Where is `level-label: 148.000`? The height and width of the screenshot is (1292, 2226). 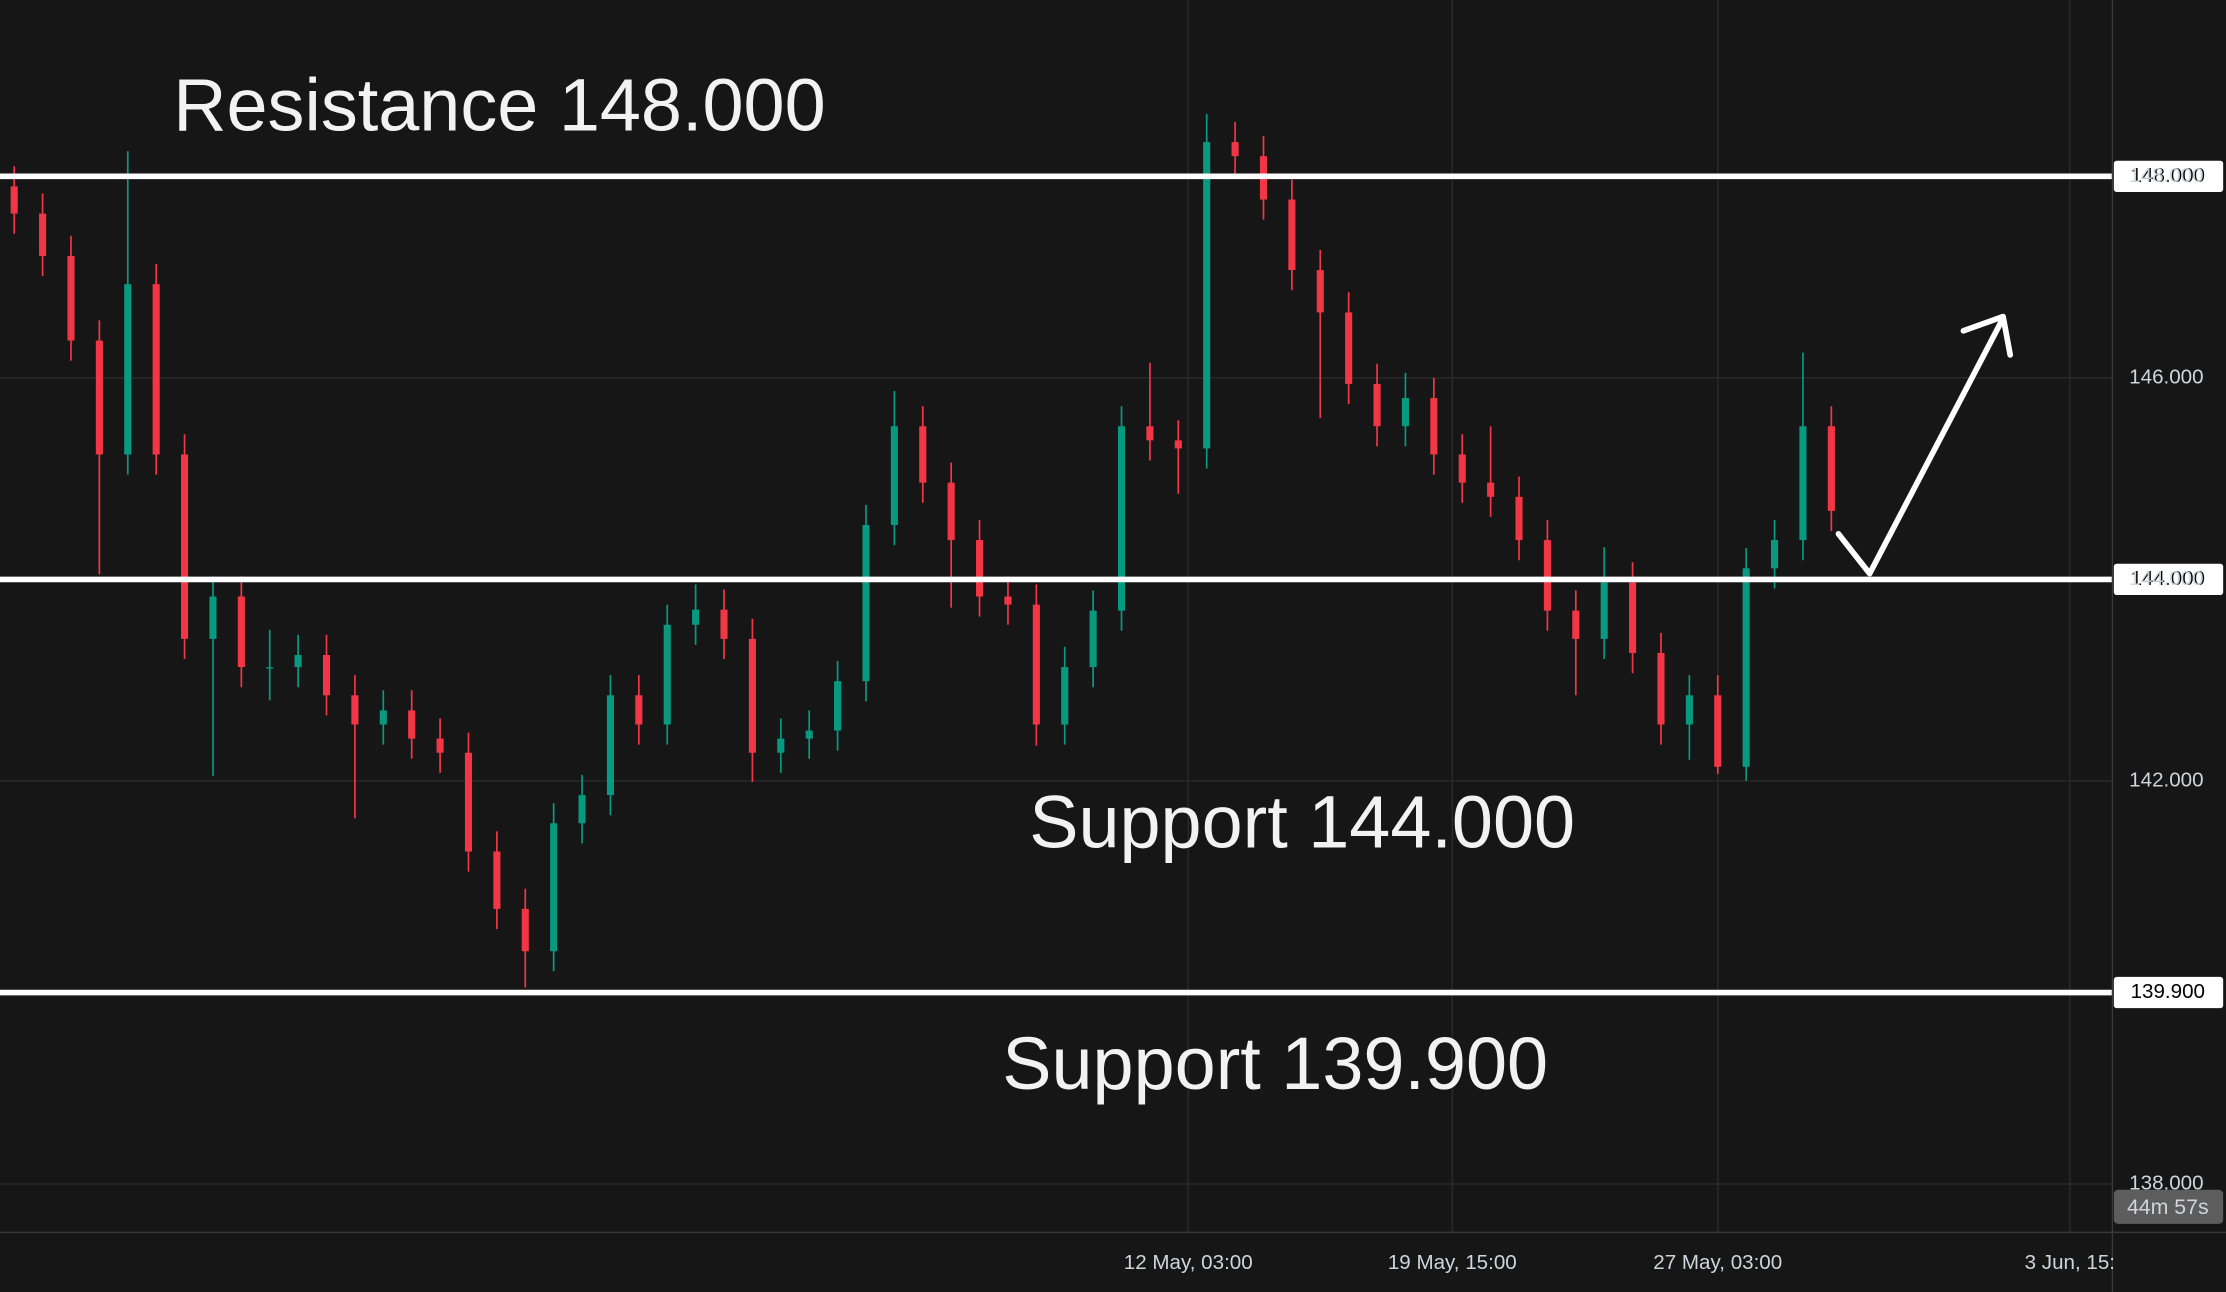
level-label: 148.000 is located at coordinates (2168, 175).